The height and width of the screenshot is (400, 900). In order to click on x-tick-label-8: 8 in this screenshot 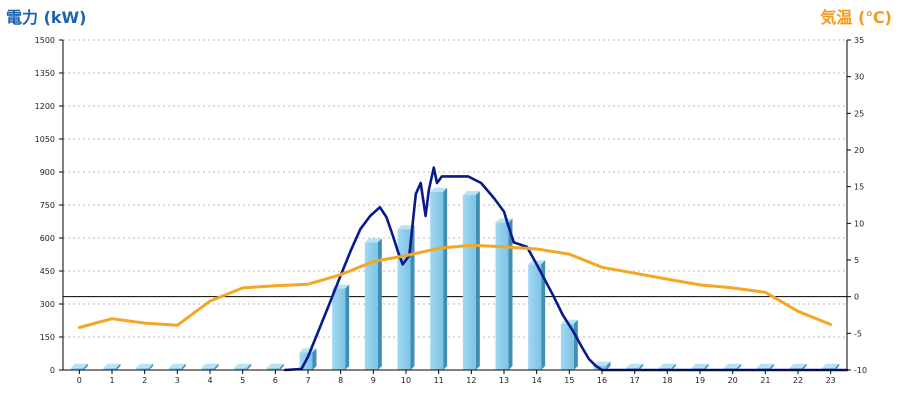, I will do `click(340, 380)`.